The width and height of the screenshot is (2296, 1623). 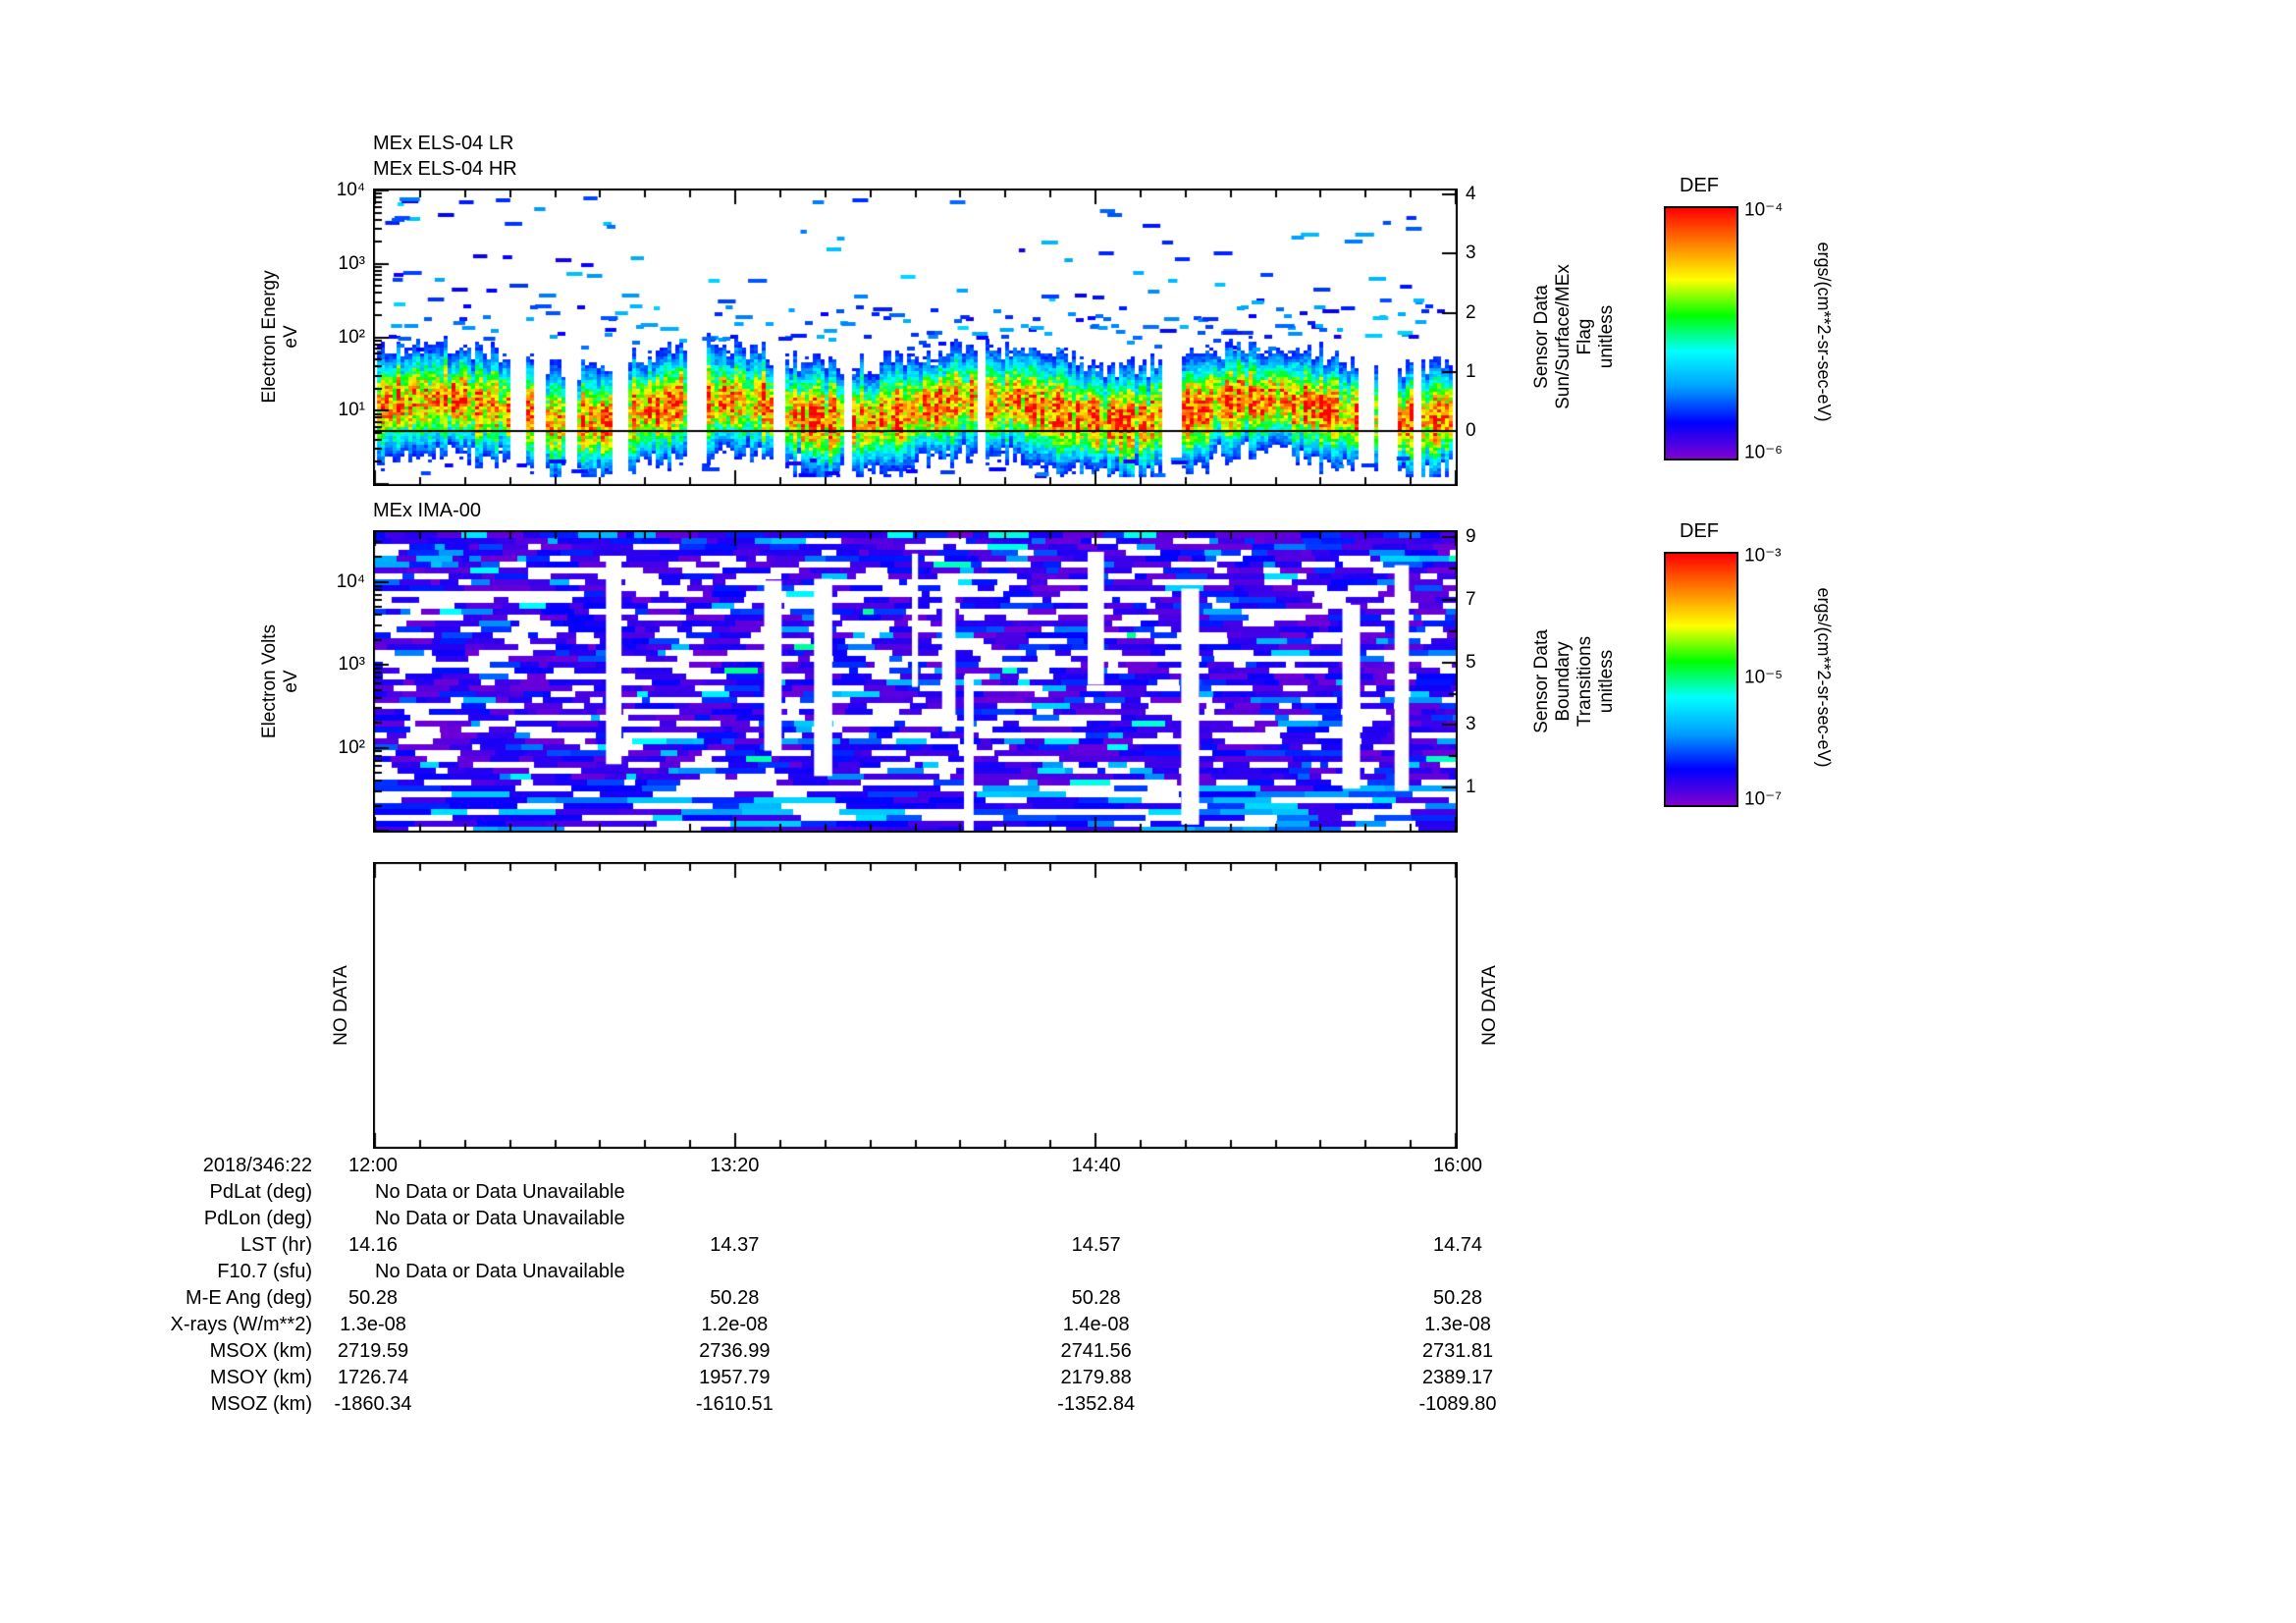 I want to click on ancillary-value: 1.2e-08, so click(x=735, y=1324).